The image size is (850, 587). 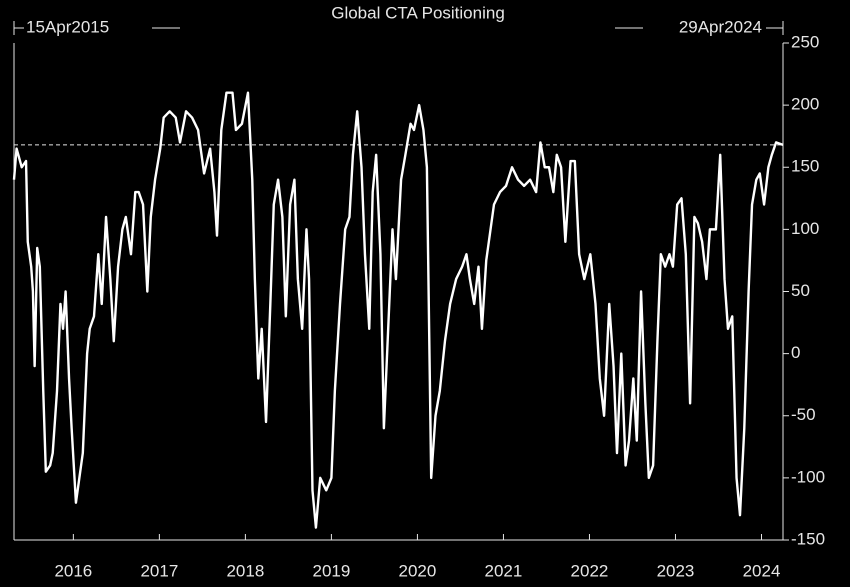 What do you see at coordinates (418, 570) in the screenshot?
I see `x-tick-label: 2020` at bounding box center [418, 570].